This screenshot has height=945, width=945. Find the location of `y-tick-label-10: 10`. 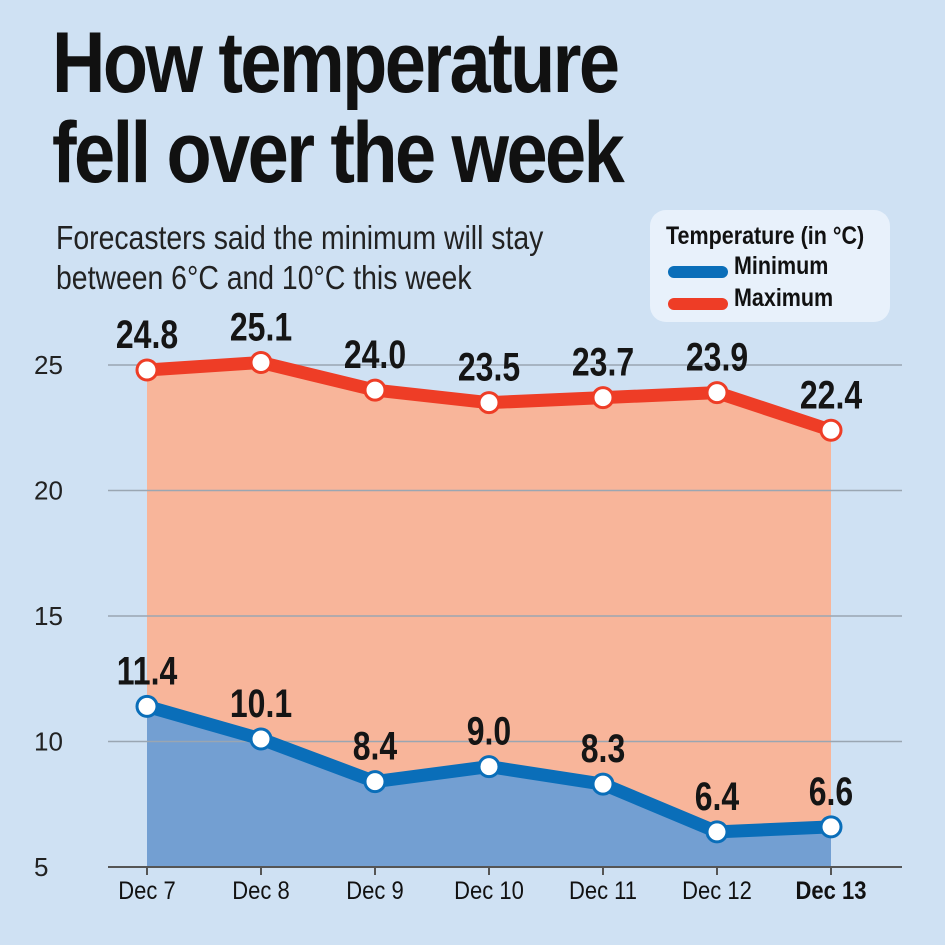

y-tick-label-10: 10 is located at coordinates (48, 742).